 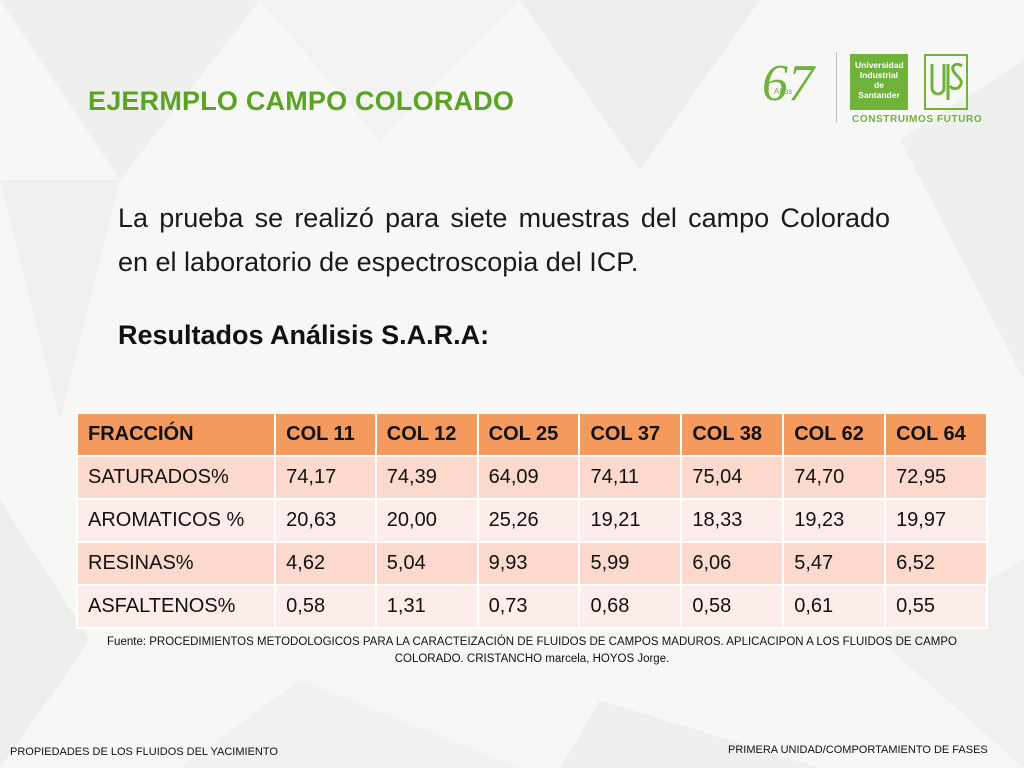 I want to click on table-cell: SATURADOS%, so click(x=176, y=477).